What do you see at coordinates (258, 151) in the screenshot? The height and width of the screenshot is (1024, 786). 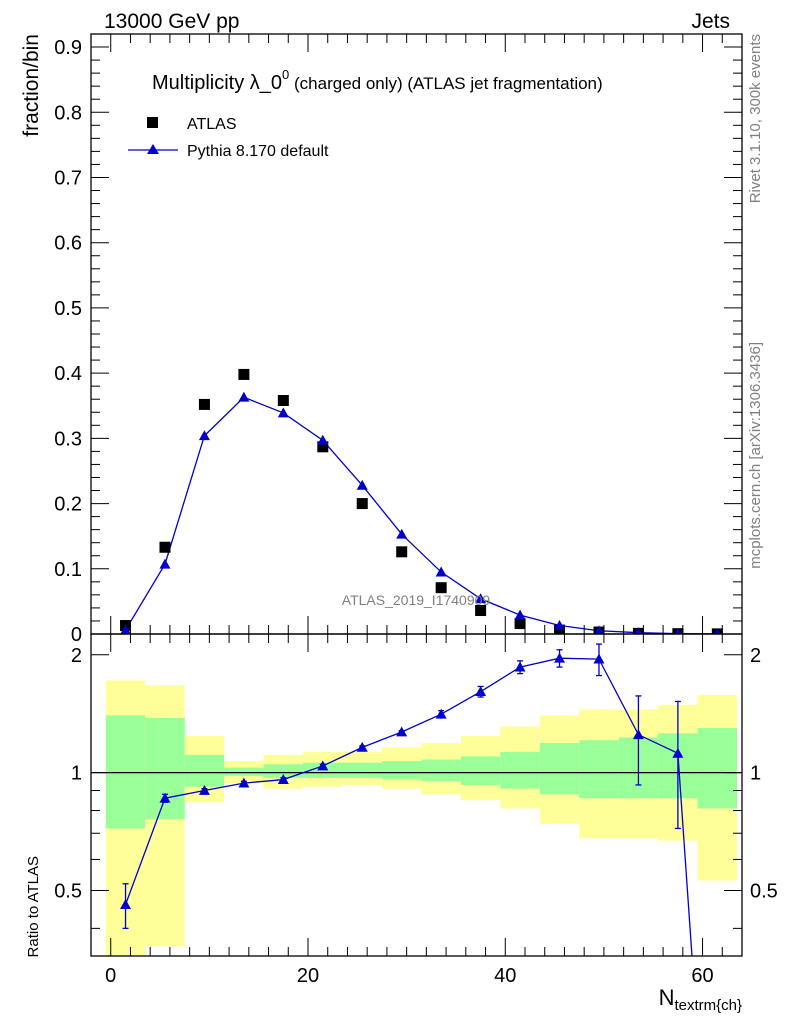 I see `legend-pythia-label: Pythia 8.170 default` at bounding box center [258, 151].